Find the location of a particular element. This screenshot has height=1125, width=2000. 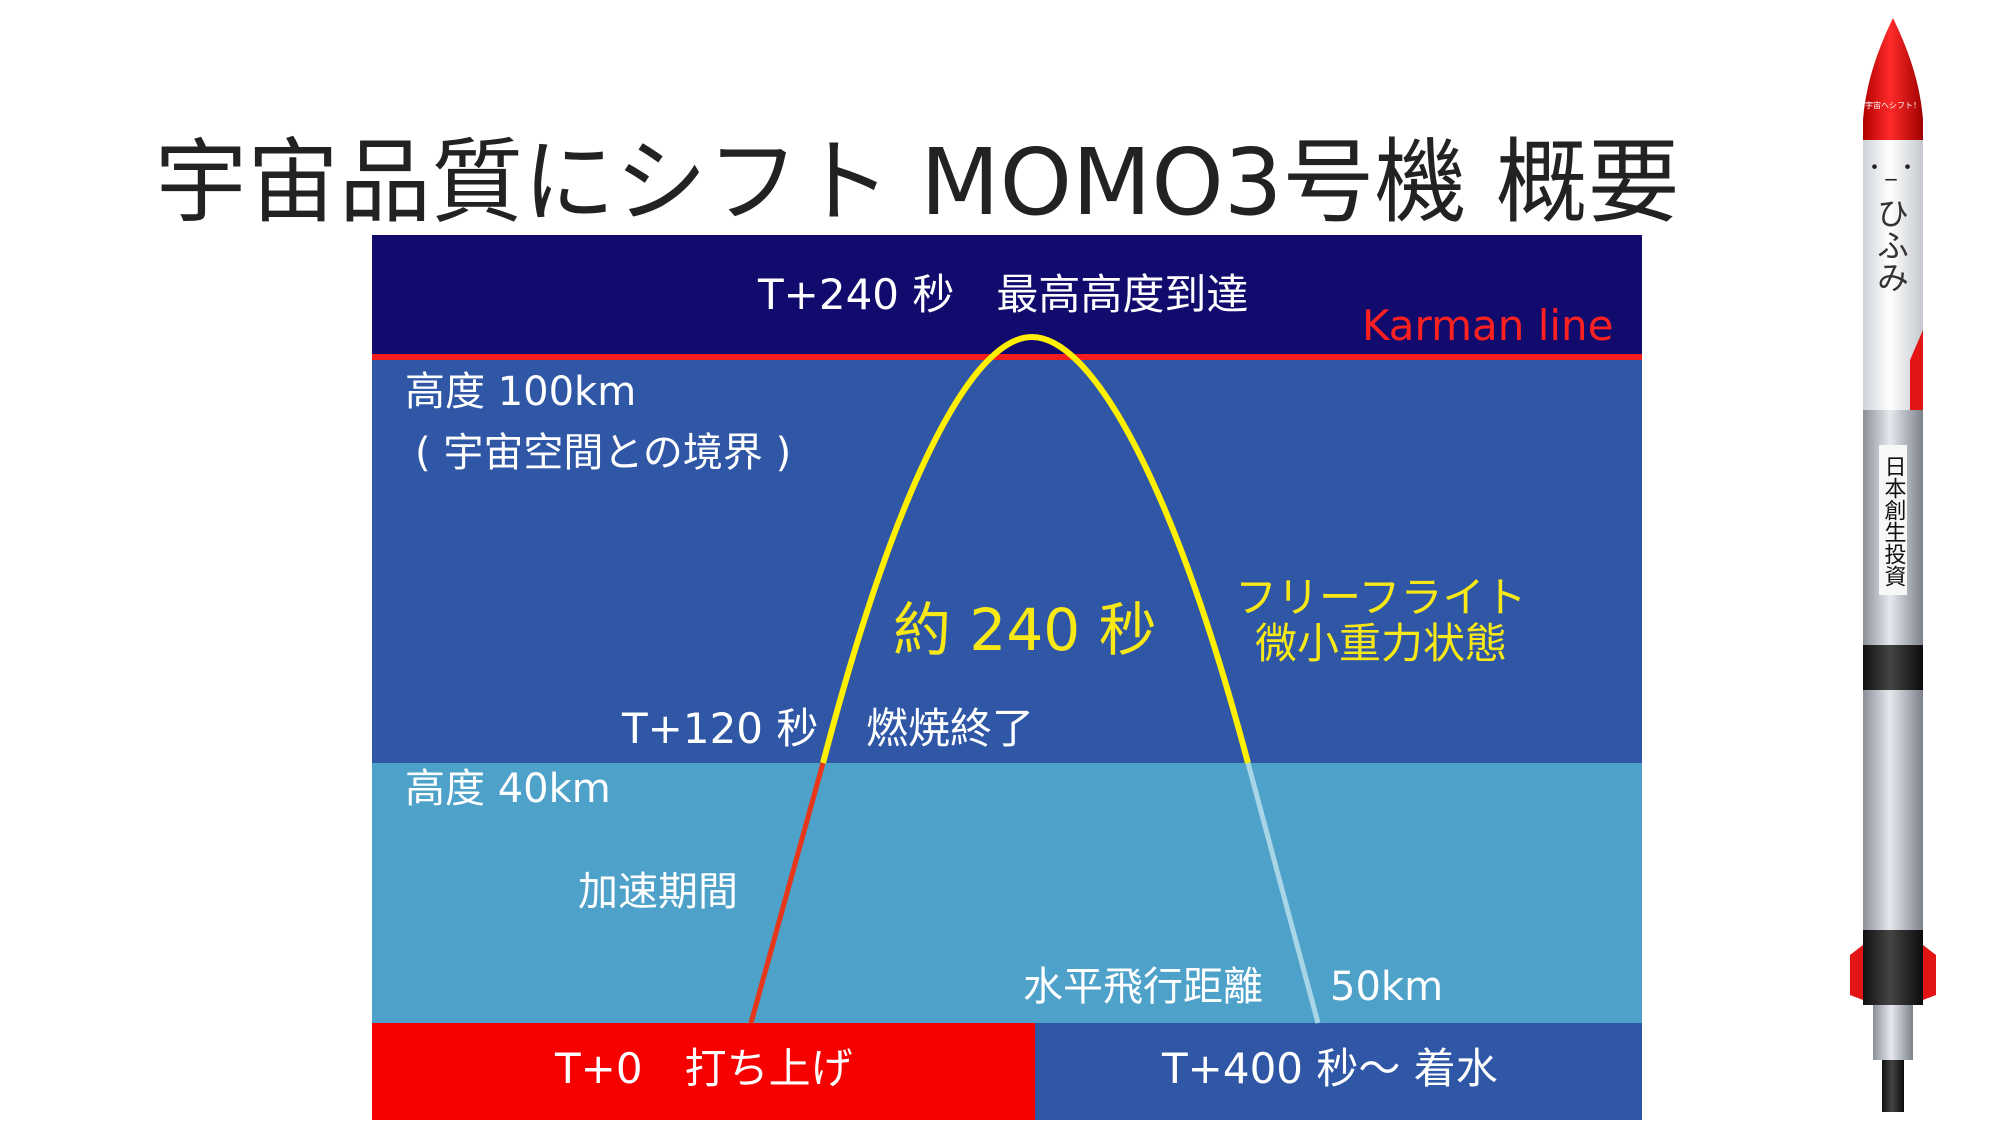

altitude-100km-note: ( 宇宙空間との境界 ) is located at coordinates (603, 453).